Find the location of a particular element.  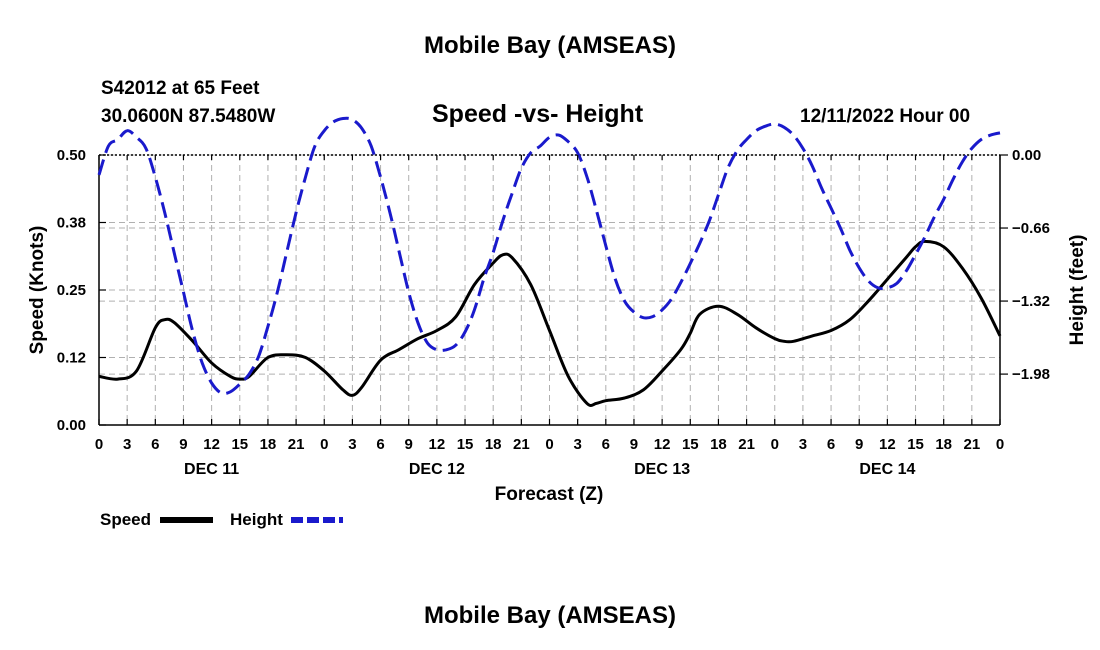

y2-tick-label: −0.66 is located at coordinates (1031, 228).